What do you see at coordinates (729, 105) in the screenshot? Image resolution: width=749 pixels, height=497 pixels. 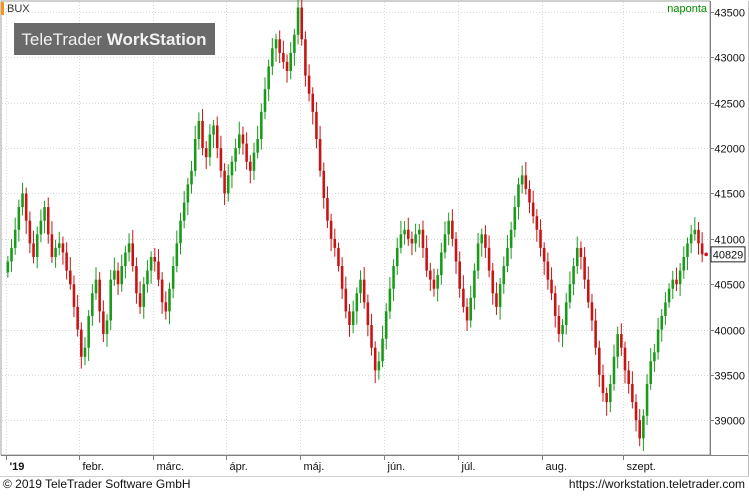 I see `y-tick-label: 42500` at bounding box center [729, 105].